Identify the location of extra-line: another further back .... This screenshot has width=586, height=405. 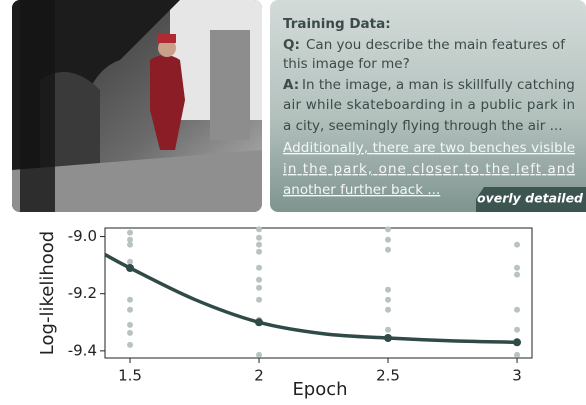
(361, 190).